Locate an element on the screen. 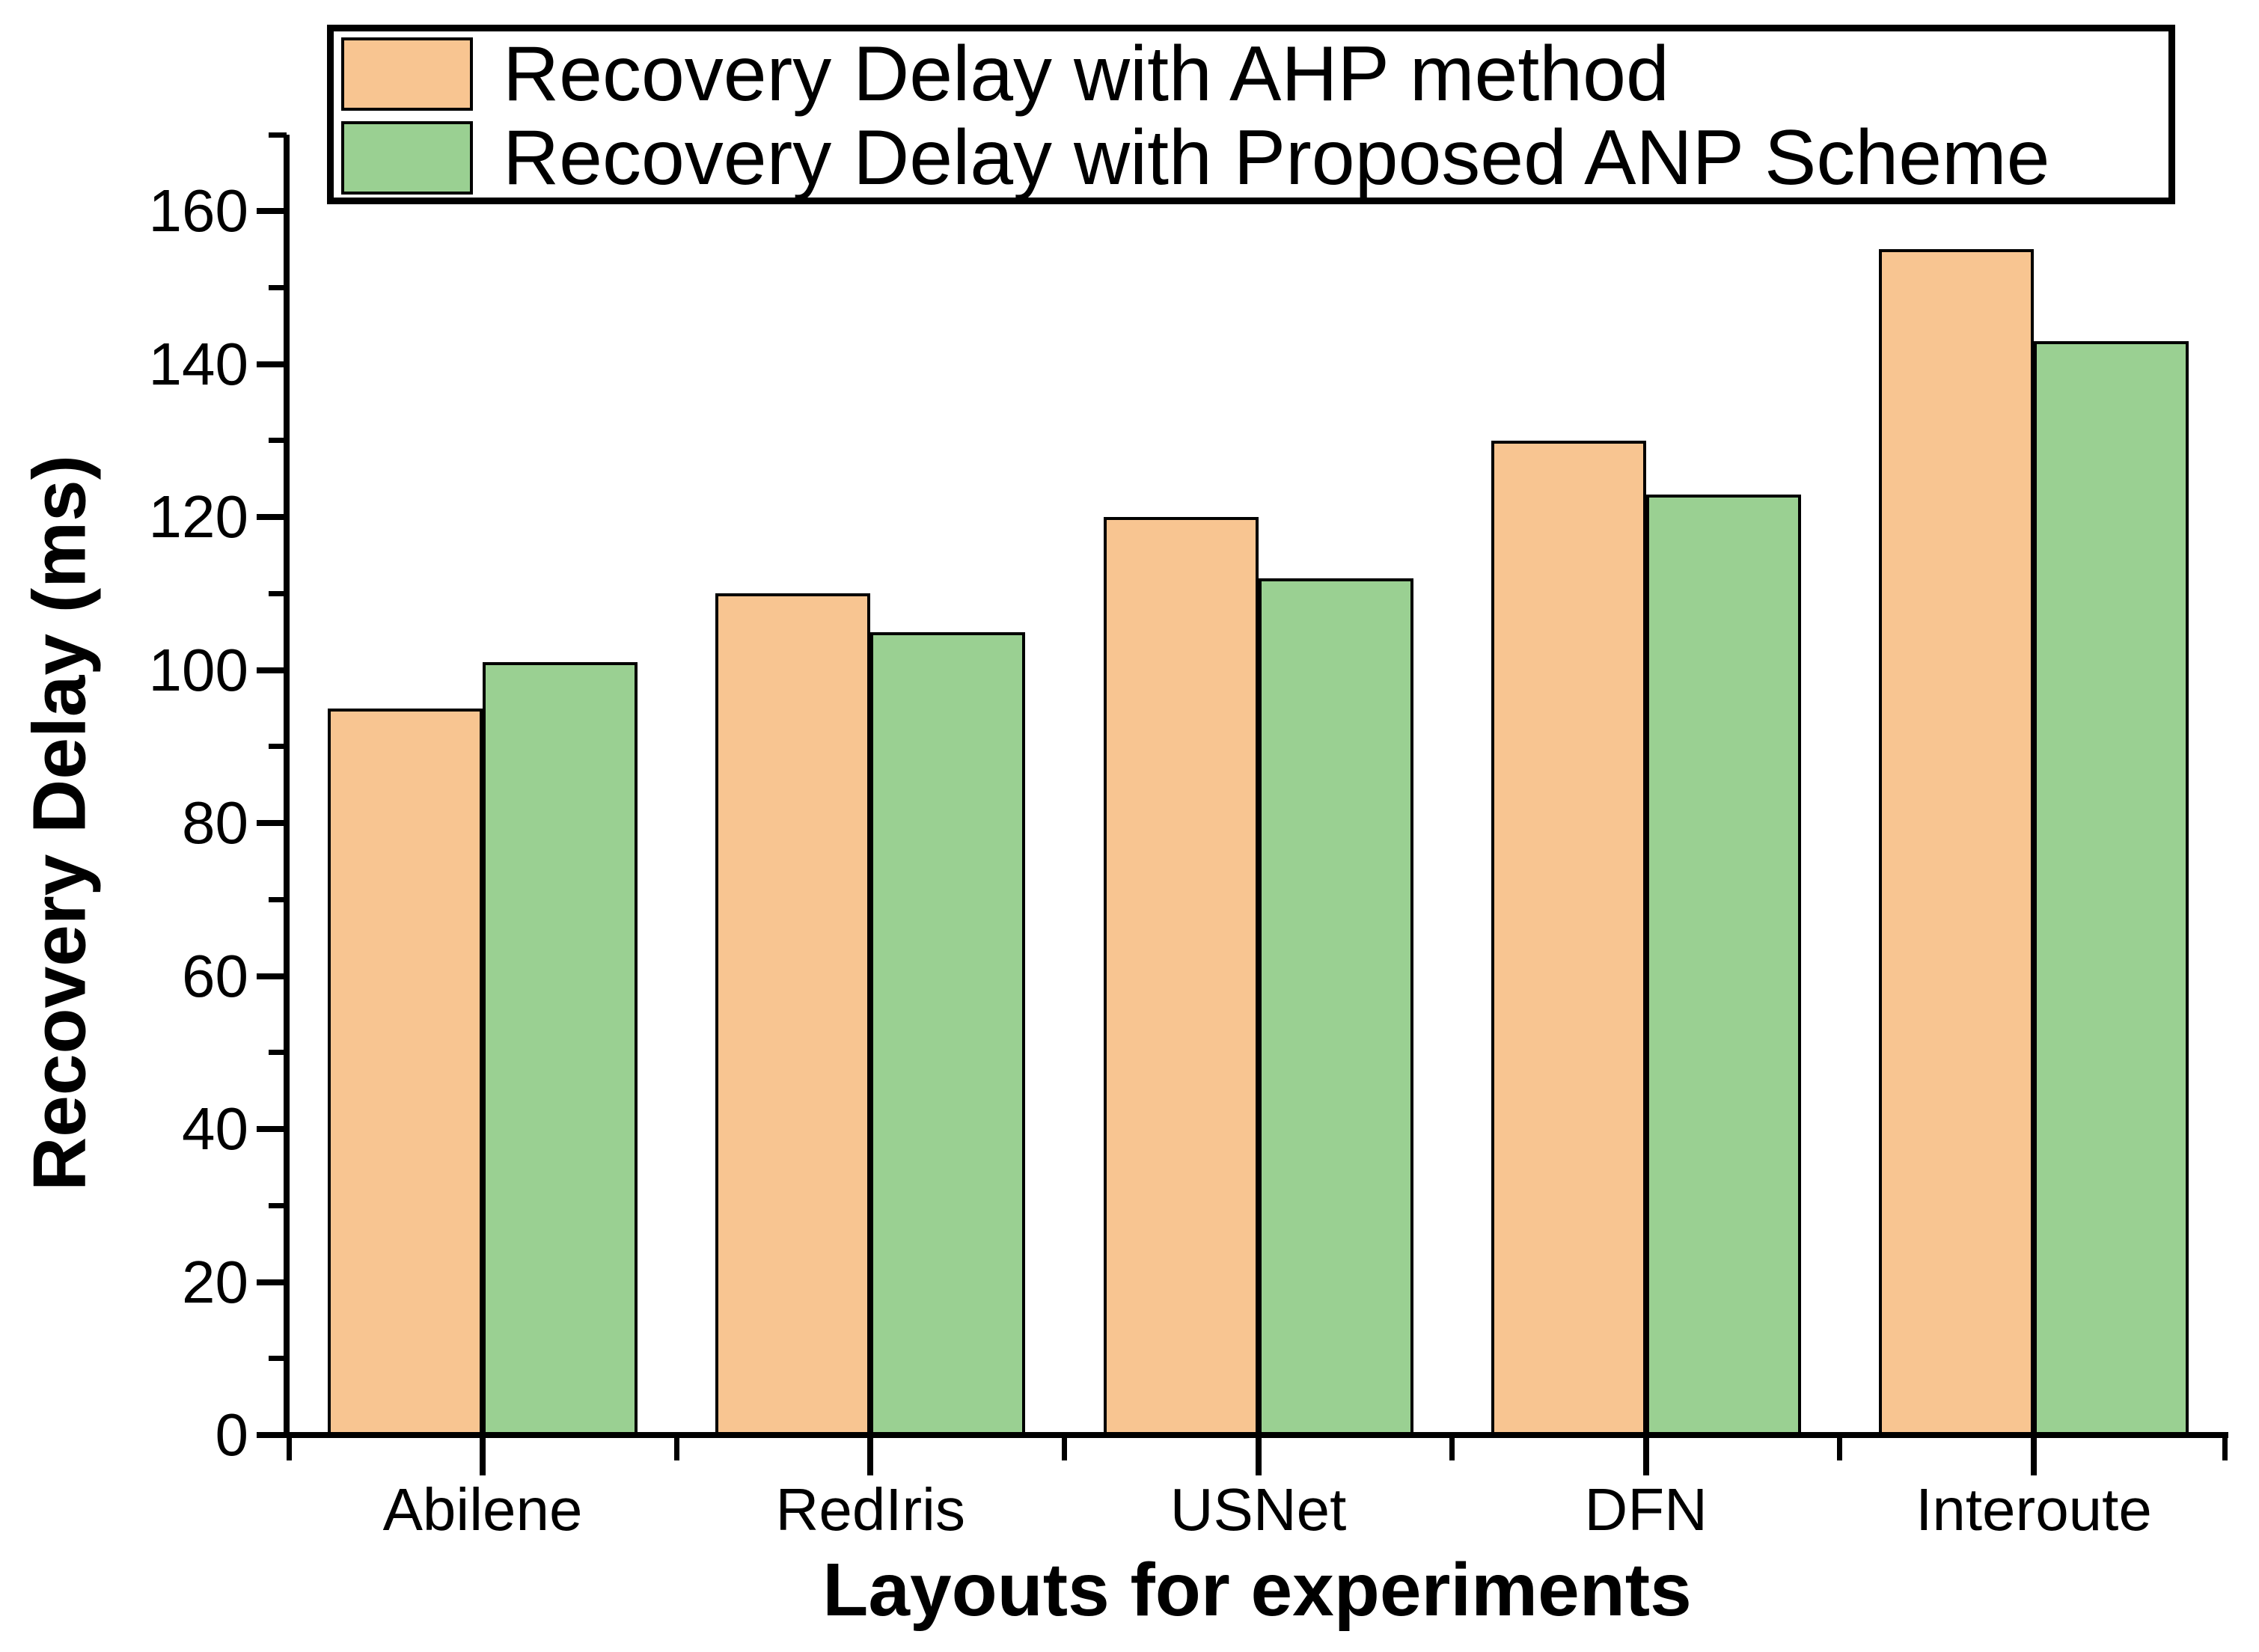 The image size is (2259, 1652). y-tick-label: 0 is located at coordinates (232, 1434).